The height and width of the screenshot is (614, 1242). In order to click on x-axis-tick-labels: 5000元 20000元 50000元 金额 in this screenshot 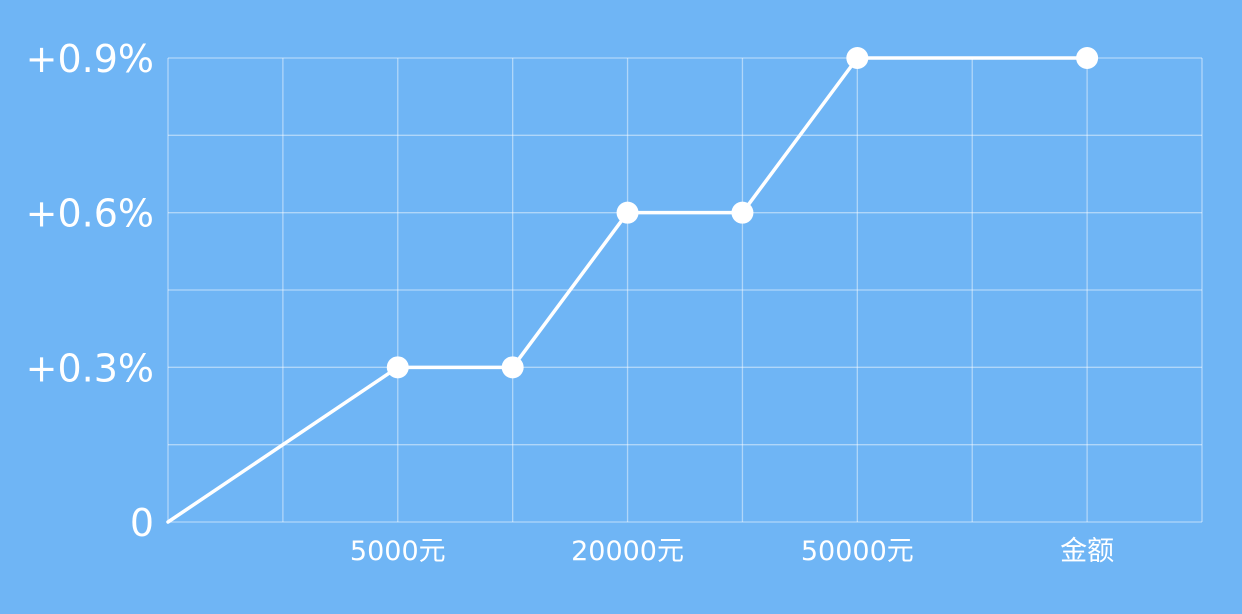, I will do `click(732, 551)`.